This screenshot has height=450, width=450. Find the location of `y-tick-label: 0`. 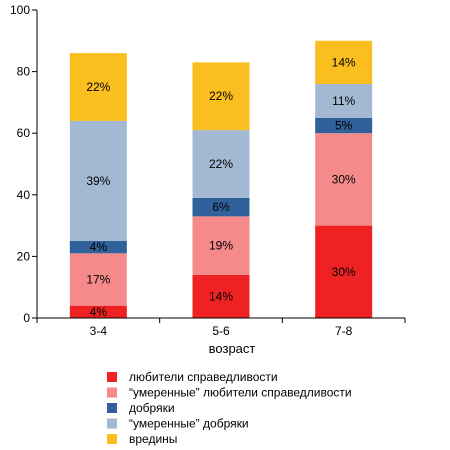

y-tick-label: 0 is located at coordinates (26, 318).